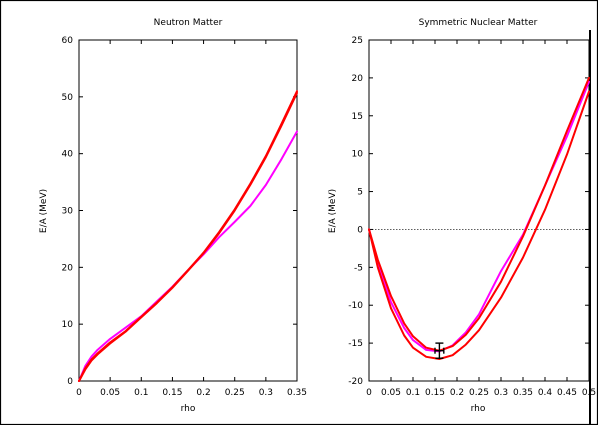 The width and height of the screenshot is (598, 429). I want to click on y-tick-label: -5, so click(358, 268).